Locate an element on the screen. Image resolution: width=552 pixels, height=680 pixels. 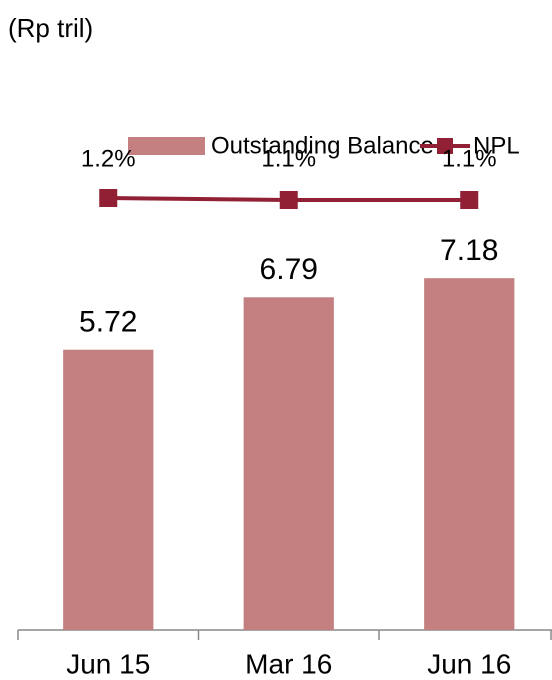
legend-label: NPL is located at coordinates (496, 145).